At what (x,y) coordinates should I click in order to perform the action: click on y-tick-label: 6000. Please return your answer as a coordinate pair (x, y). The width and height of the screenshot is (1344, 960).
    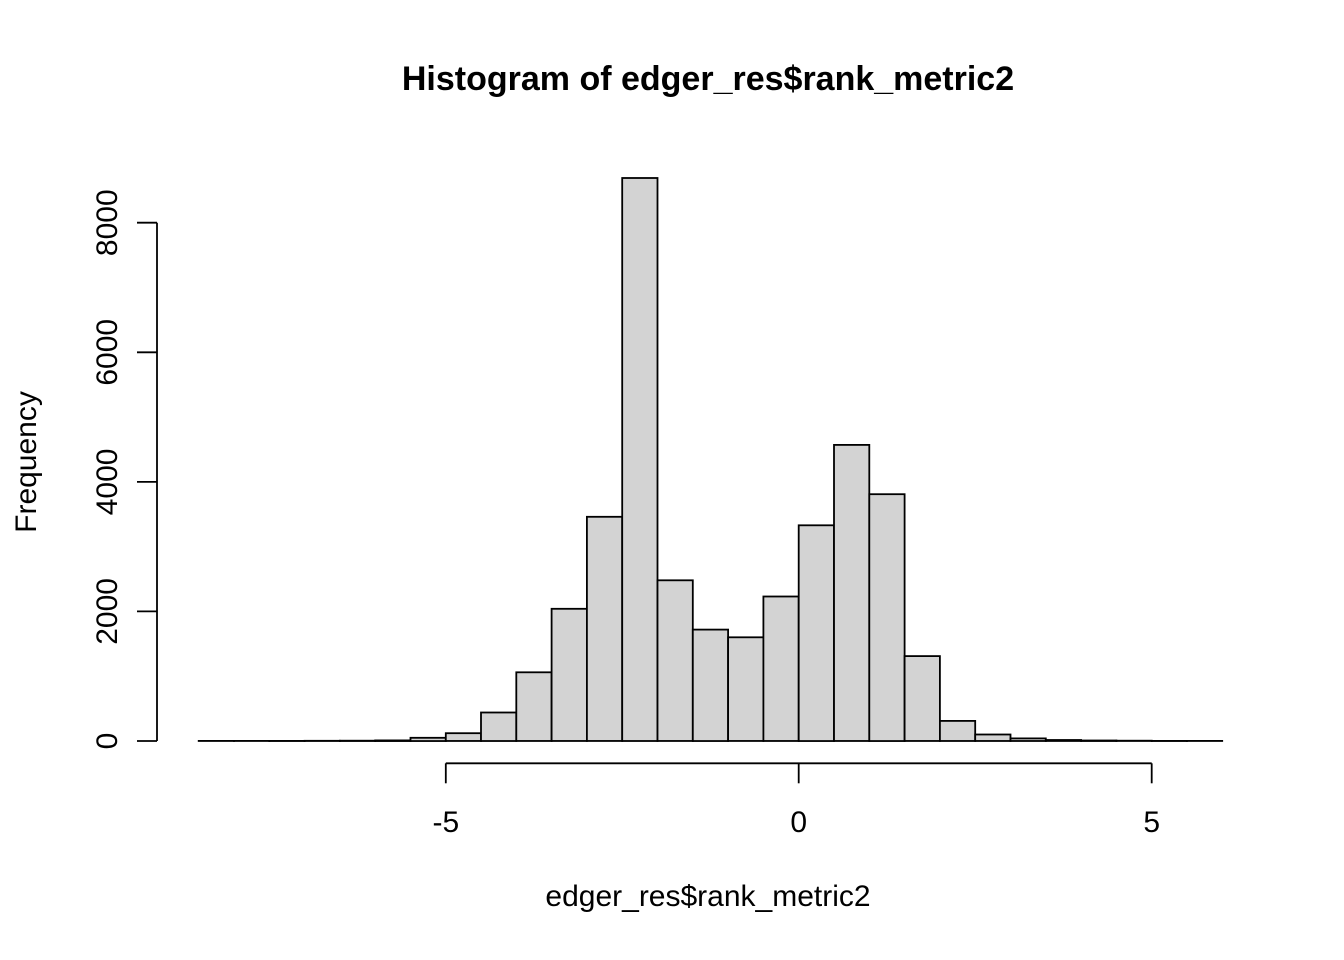
    Looking at the image, I should click on (107, 352).